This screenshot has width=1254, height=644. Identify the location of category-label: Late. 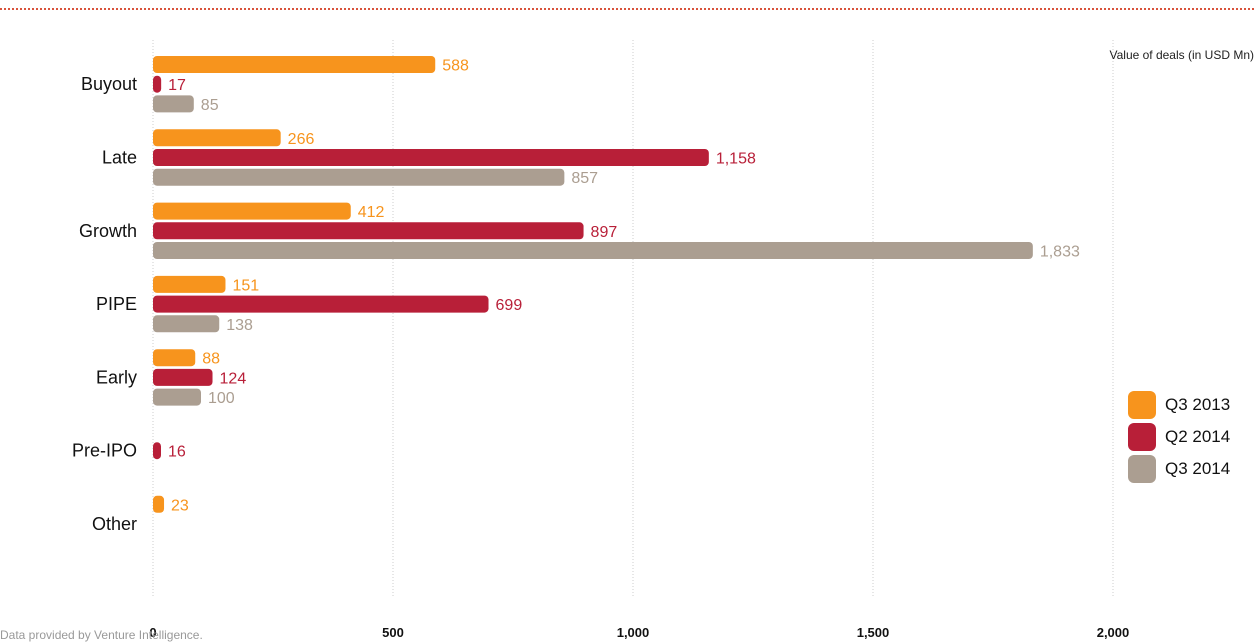
(119, 158).